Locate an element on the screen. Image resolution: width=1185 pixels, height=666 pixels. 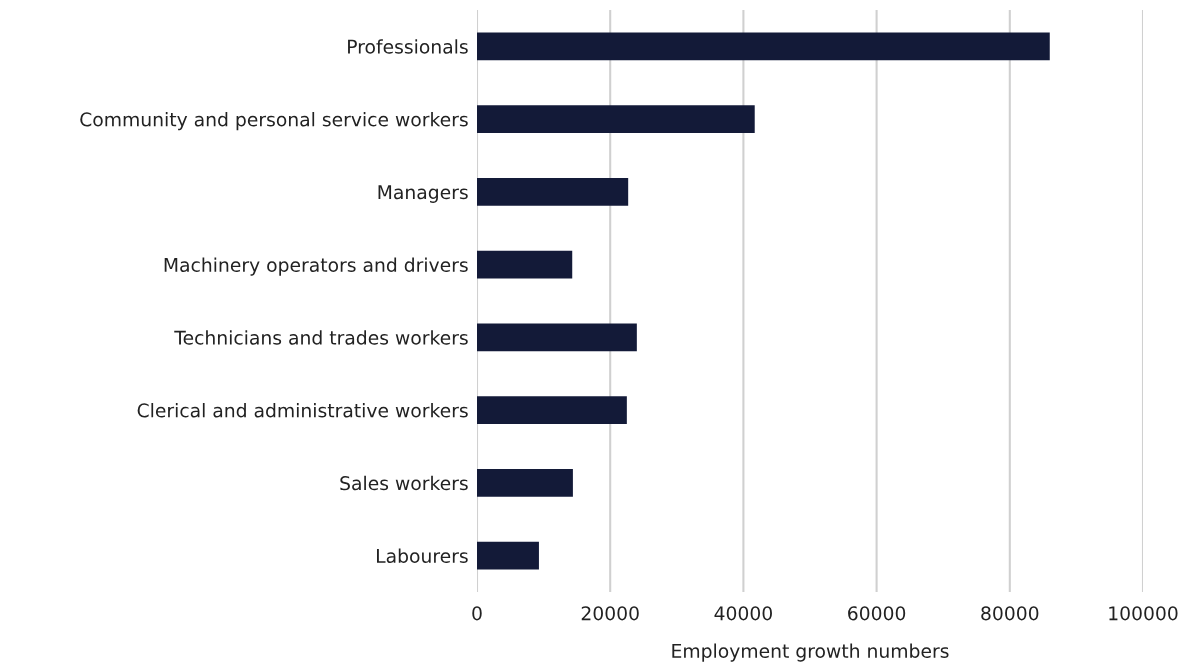
x-tick-label: 20000 is located at coordinates (610, 613).